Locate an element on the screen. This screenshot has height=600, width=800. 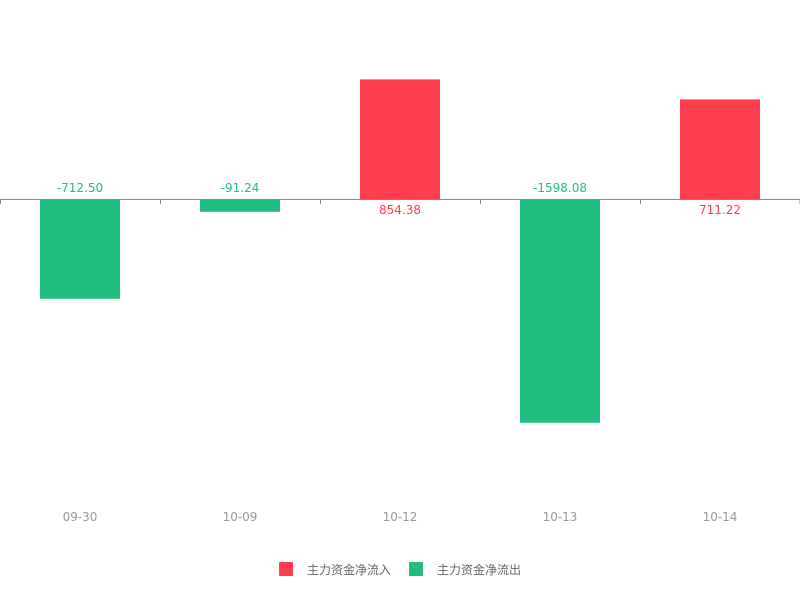
x-tick-labels-group: 09-30 10-09 10-12 10-13 10-14 is located at coordinates (400, 517).